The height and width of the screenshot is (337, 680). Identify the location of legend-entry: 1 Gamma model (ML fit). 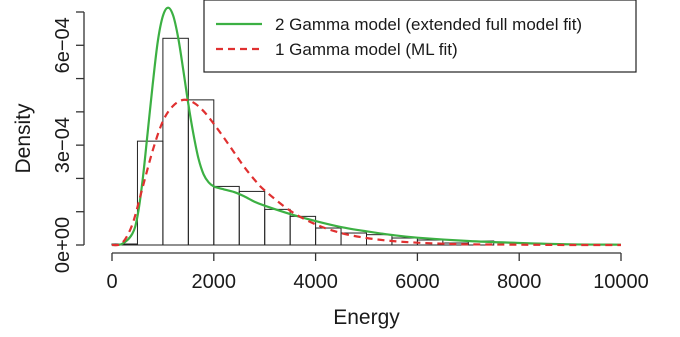
(366, 49).